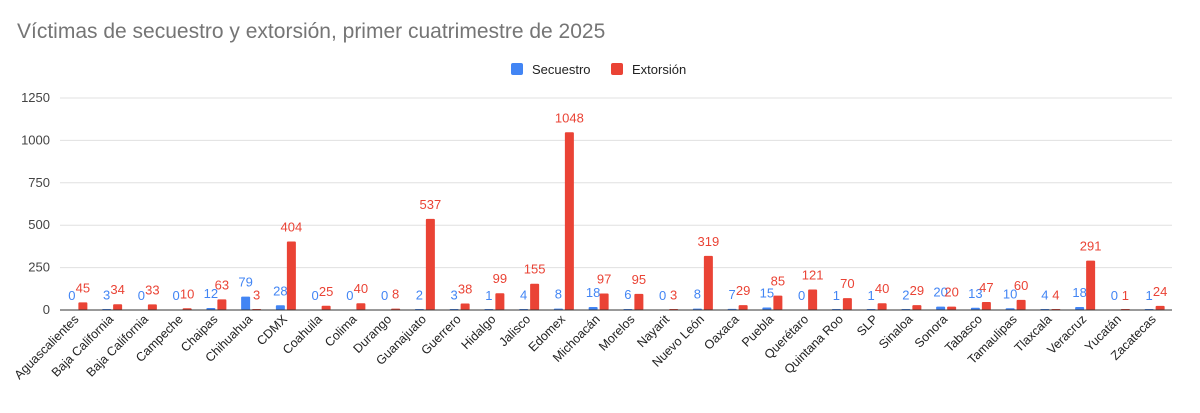  I want to click on data-label-extorsion: 25, so click(326, 291).